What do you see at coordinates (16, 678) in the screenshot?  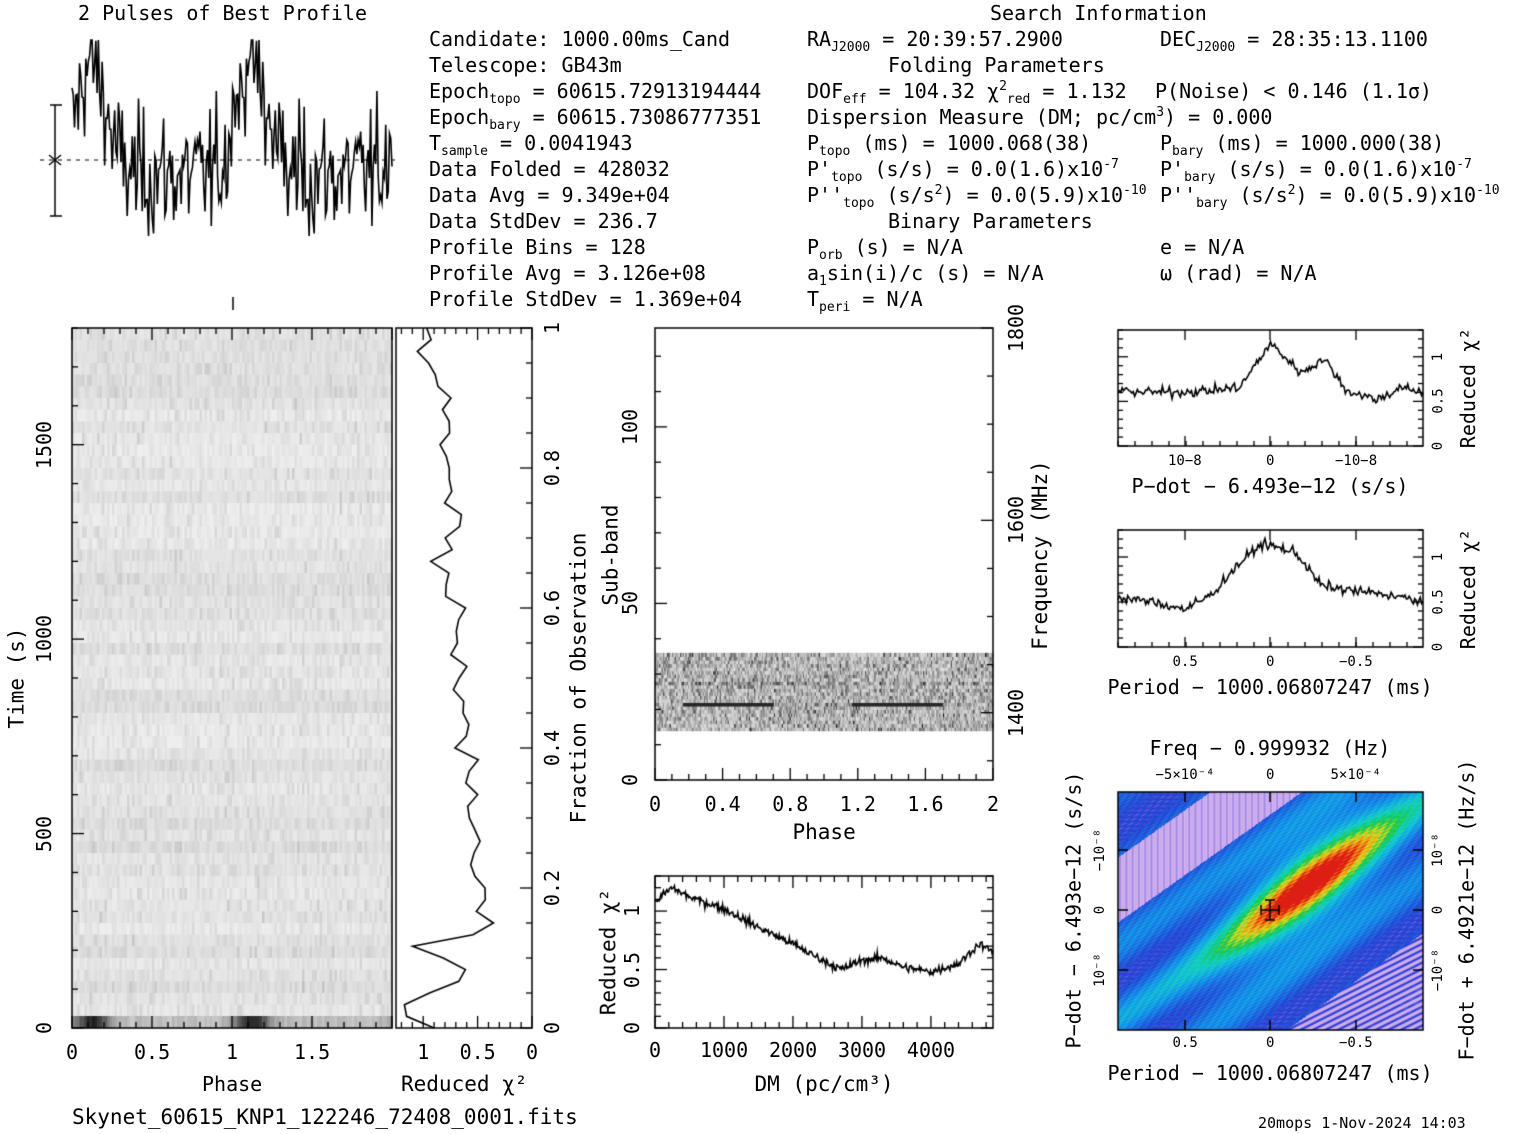 I see `time-plot-ylabel: Time (s)` at bounding box center [16, 678].